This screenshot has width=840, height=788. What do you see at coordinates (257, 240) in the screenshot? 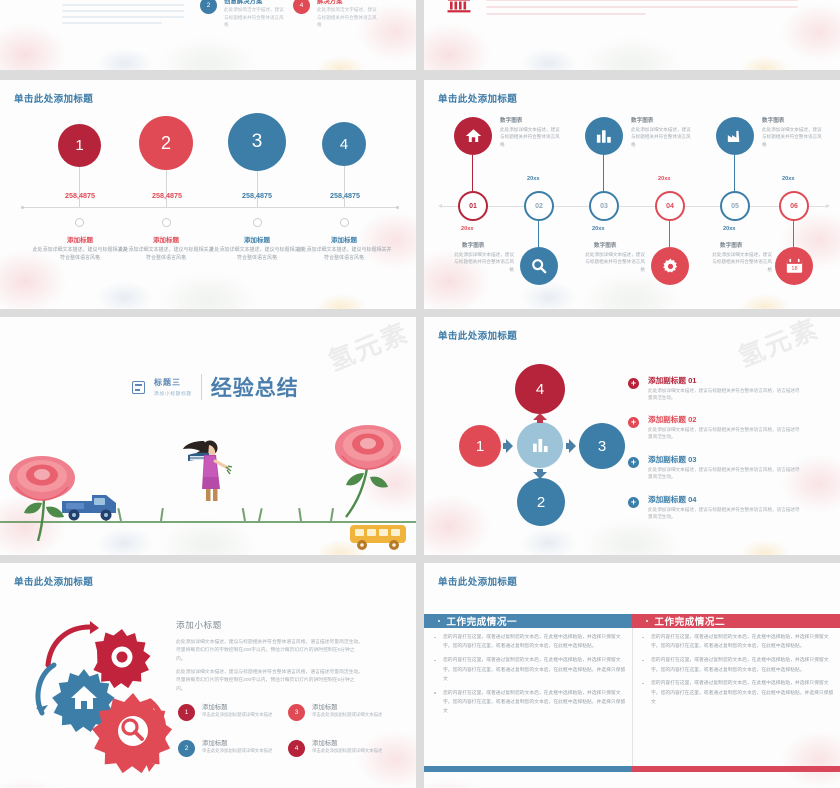
I see `balloon-label-3: 添加标题` at bounding box center [257, 240].